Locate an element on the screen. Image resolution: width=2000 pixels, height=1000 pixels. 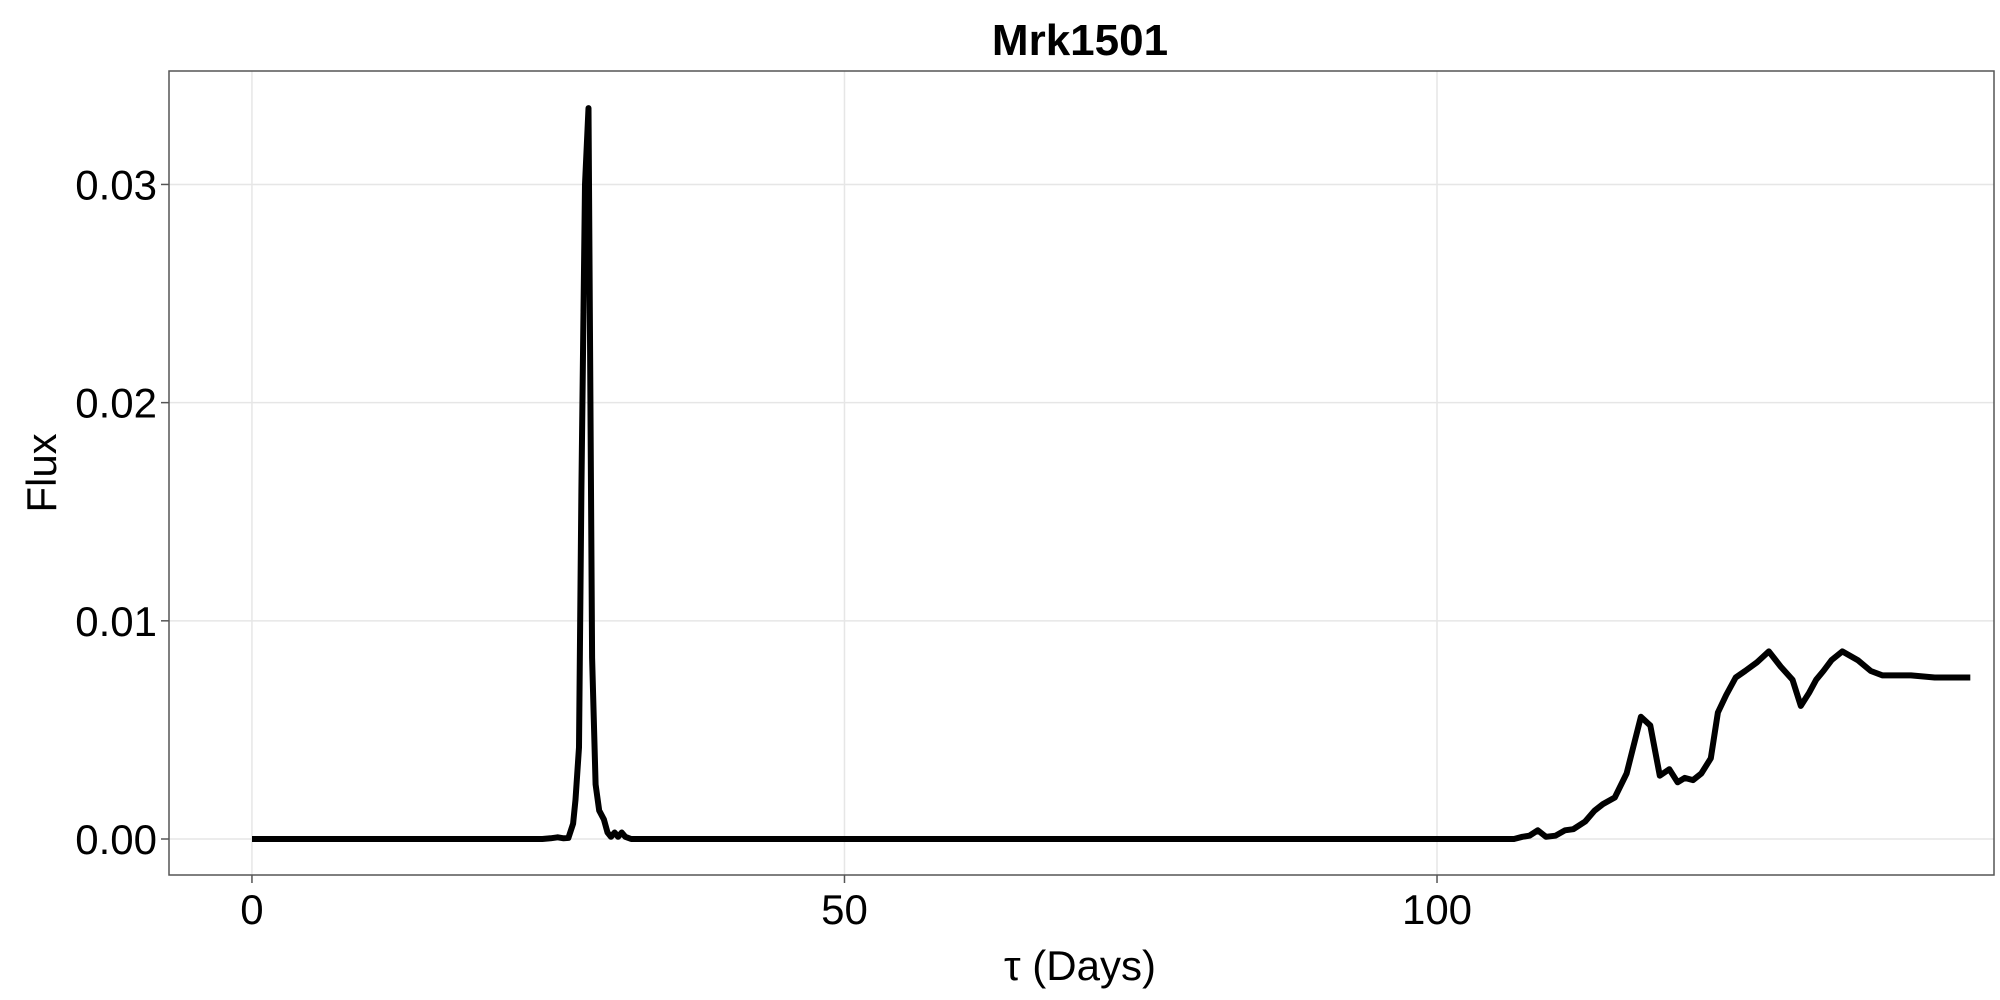
x-tick-label: 100 is located at coordinates (1437, 909).